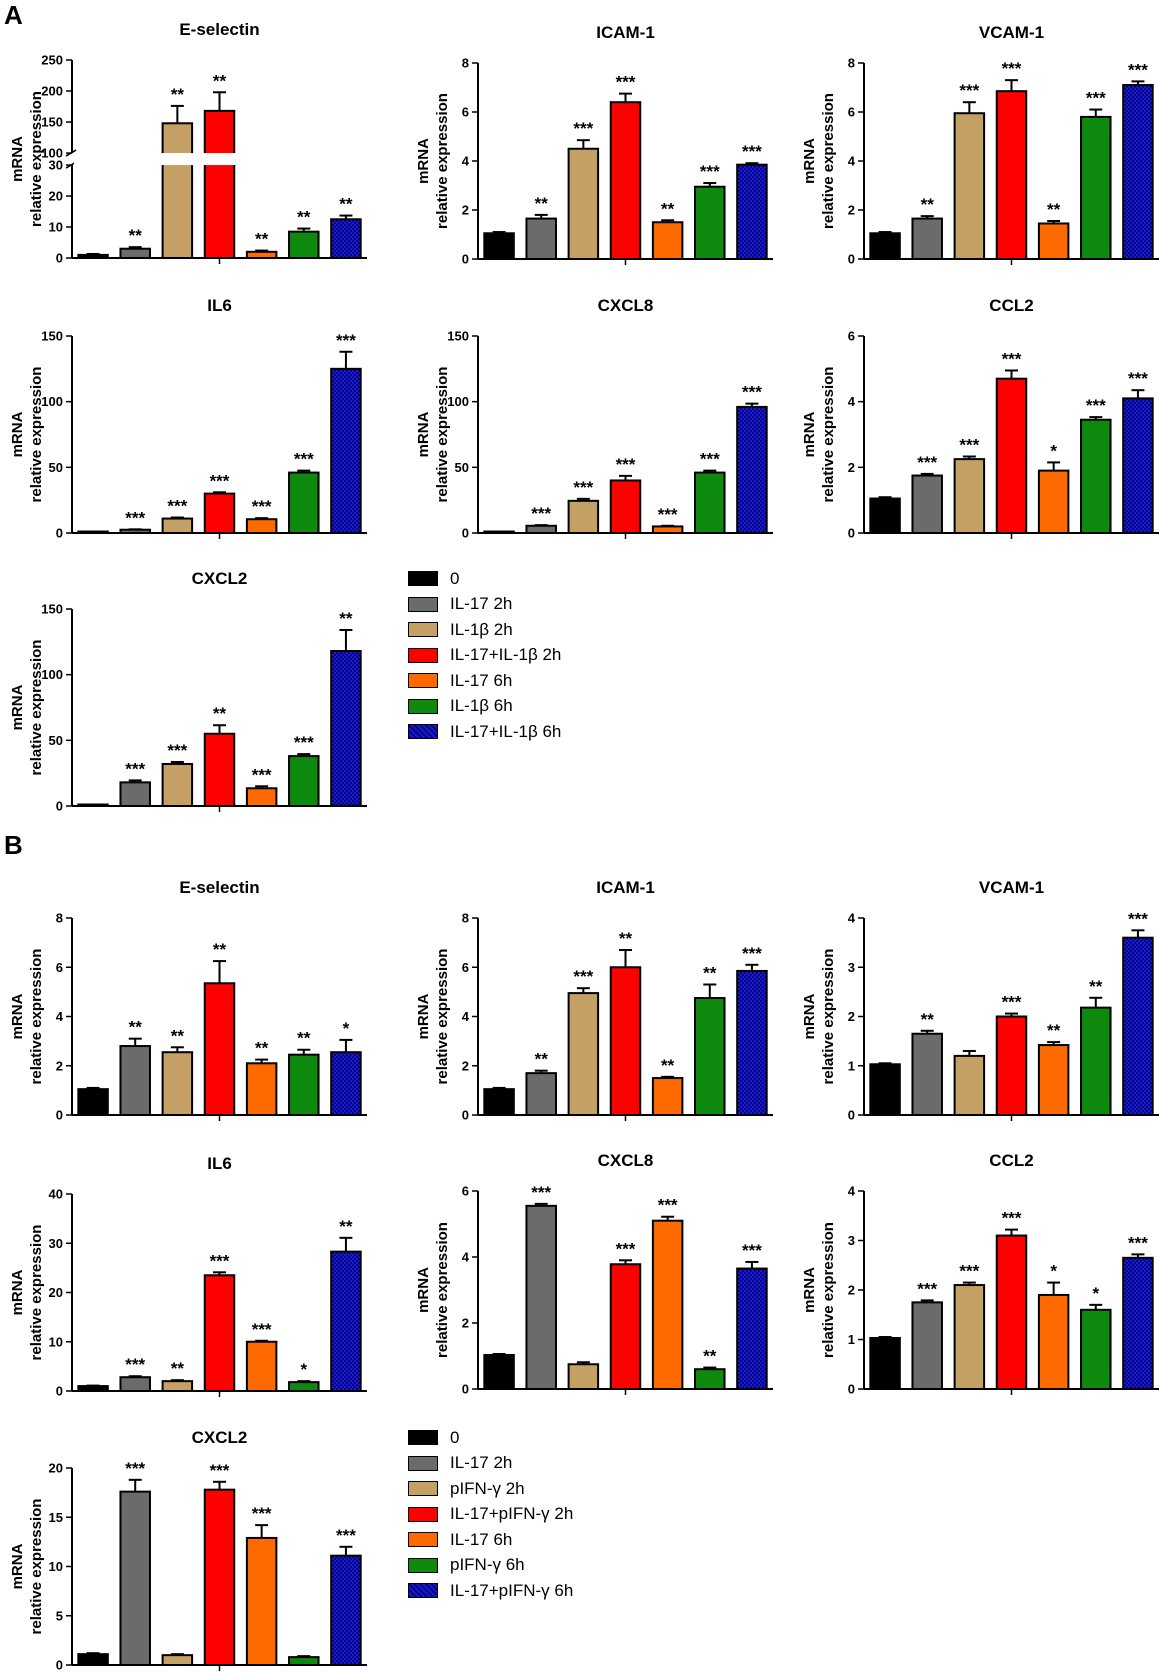 The width and height of the screenshot is (1159, 1674). Describe the element at coordinates (512, 1514) in the screenshot. I see `legend-label: IL-17+pIFN-γ 2h` at that location.